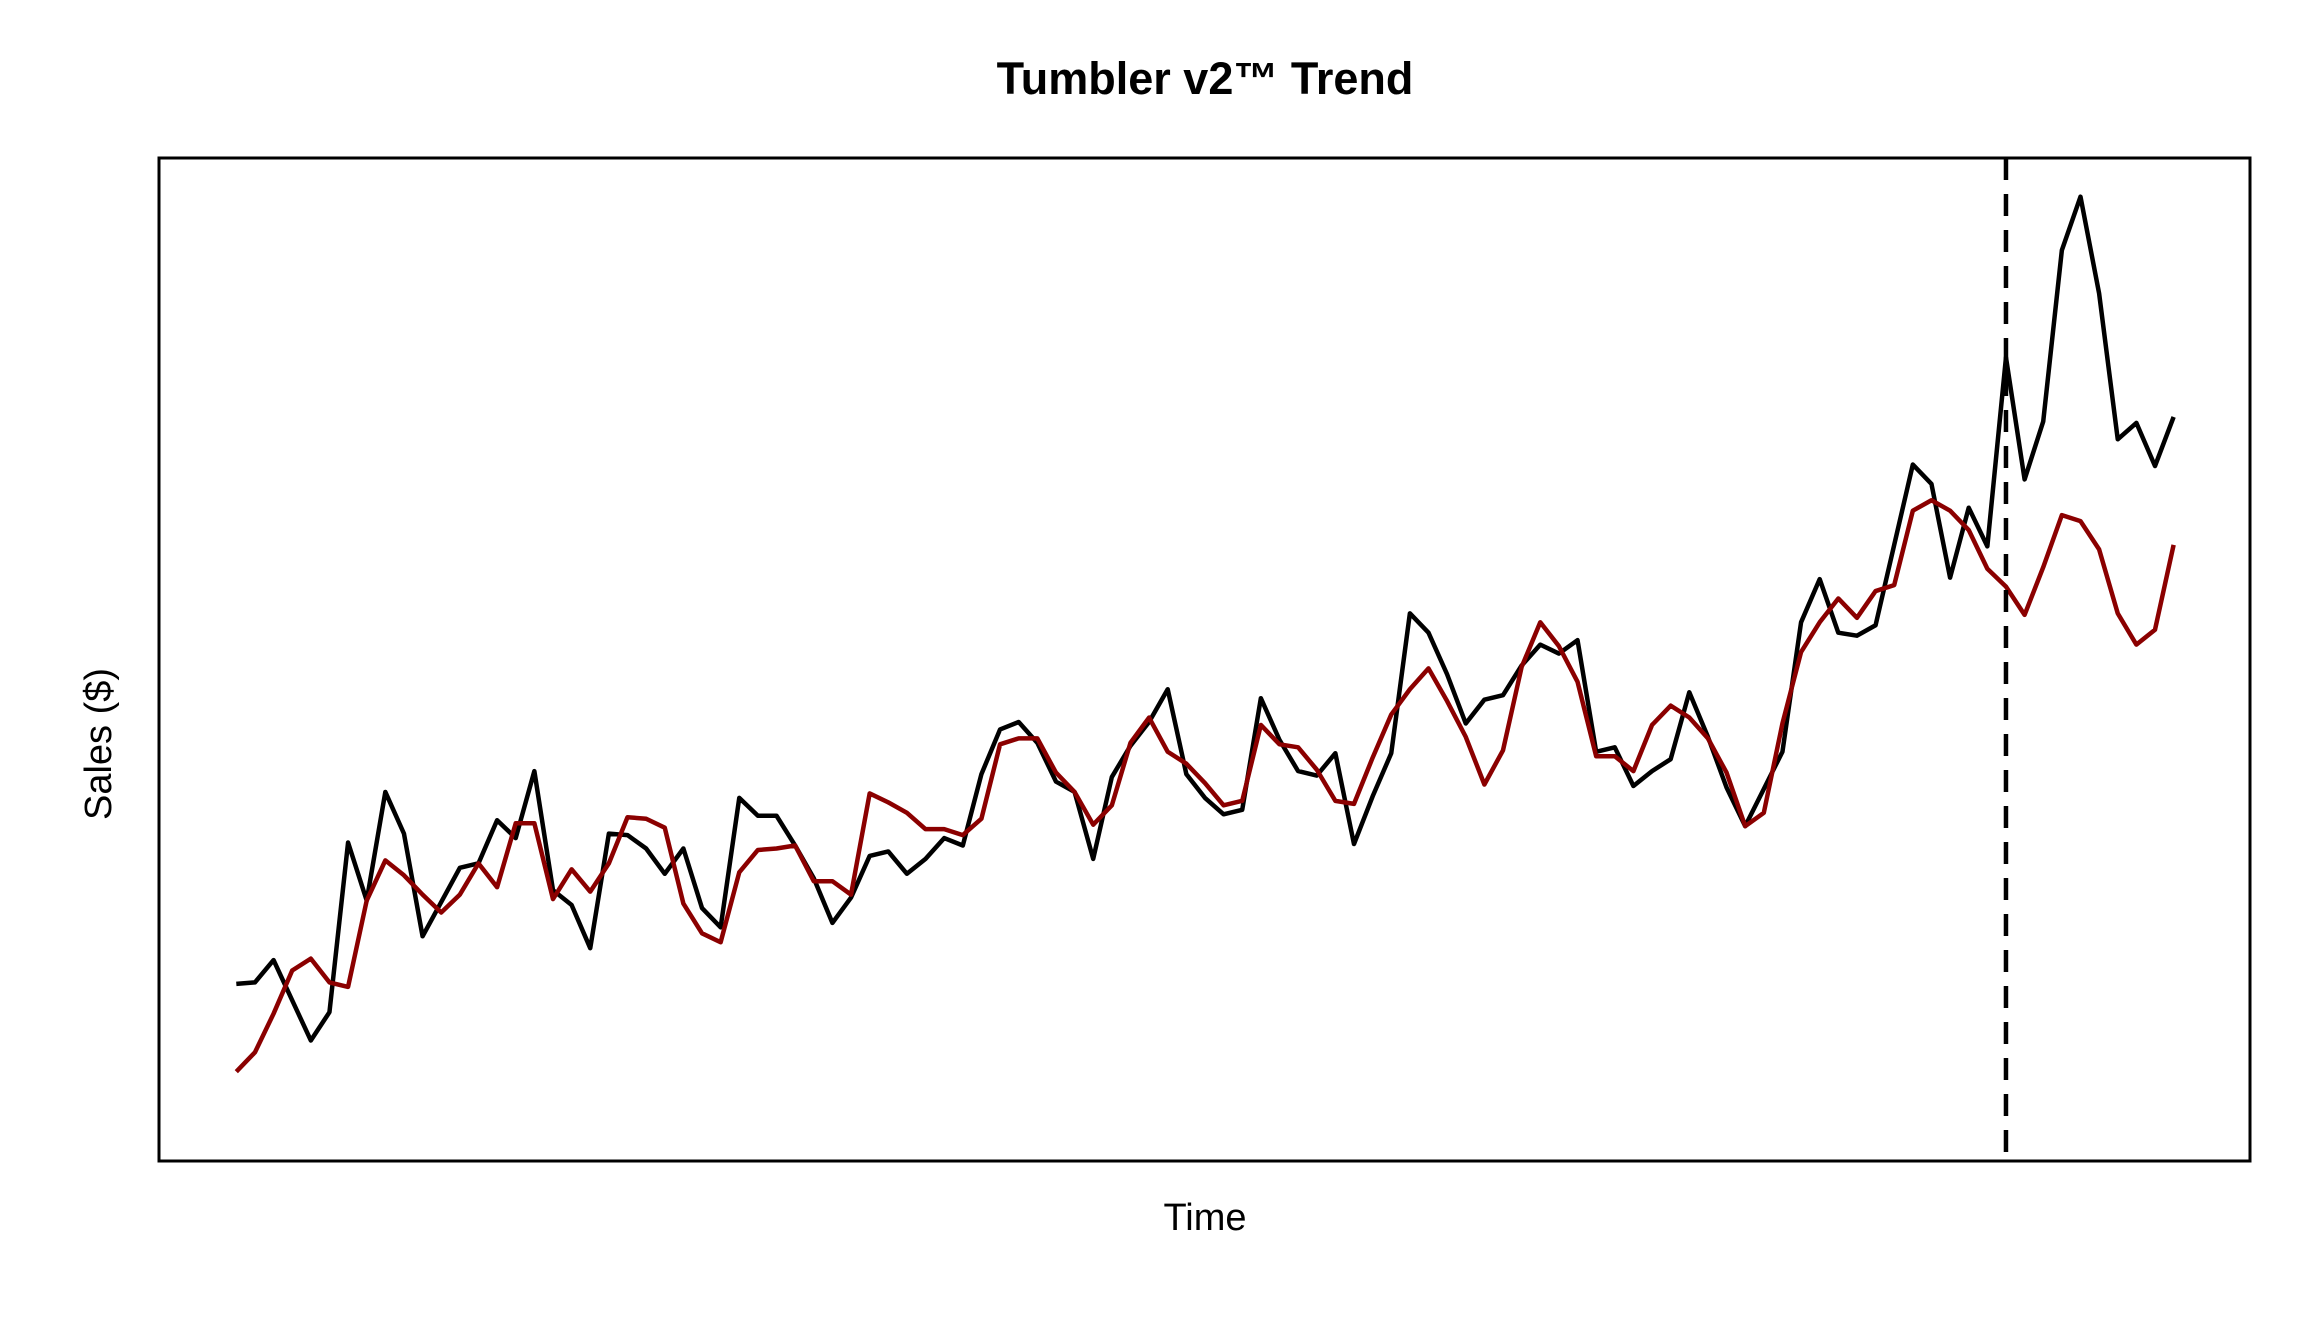 Image resolution: width=2304 pixels, height=1344 pixels. Describe the element at coordinates (1205, 78) in the screenshot. I see `chart-title: Tumbler v2™ Trend` at that location.